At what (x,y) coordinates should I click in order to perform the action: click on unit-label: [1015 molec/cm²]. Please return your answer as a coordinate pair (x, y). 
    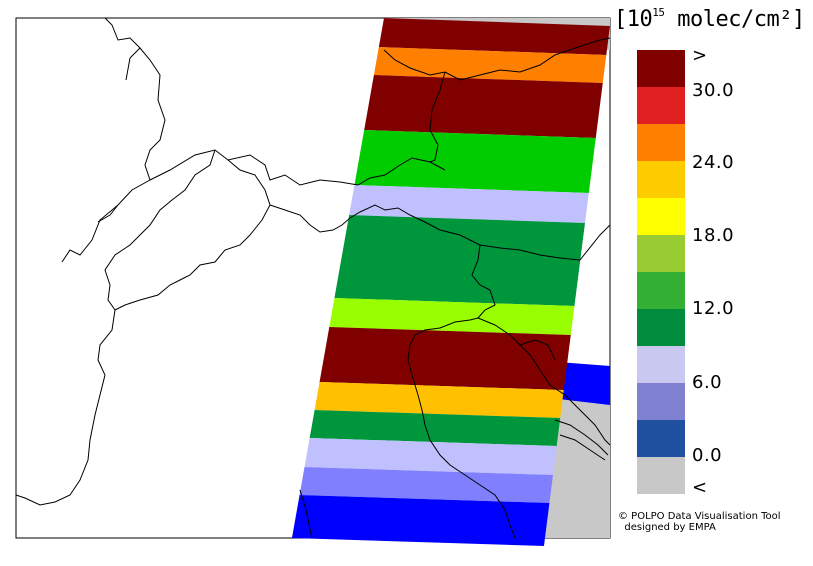
    Looking at the image, I should click on (709, 19).